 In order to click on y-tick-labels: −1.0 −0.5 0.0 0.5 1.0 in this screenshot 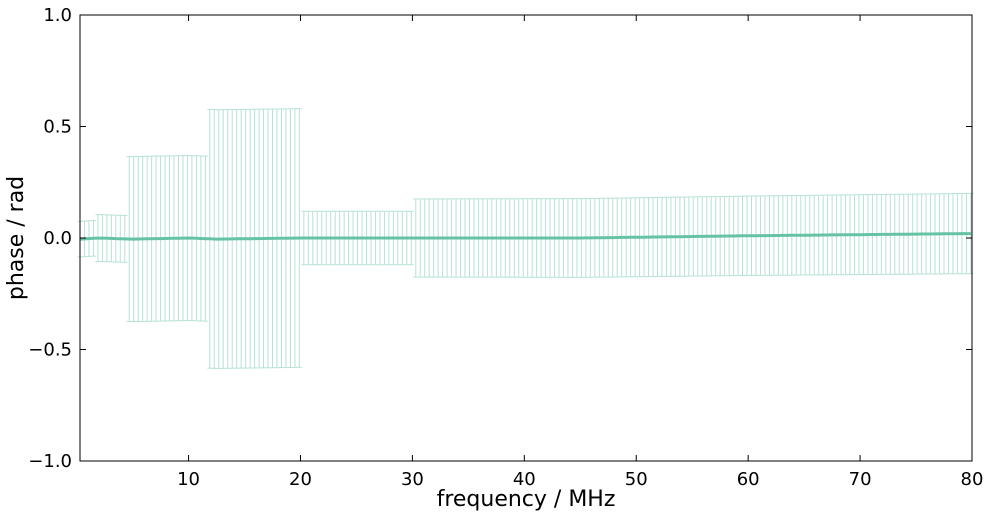, I will do `click(50, 238)`.